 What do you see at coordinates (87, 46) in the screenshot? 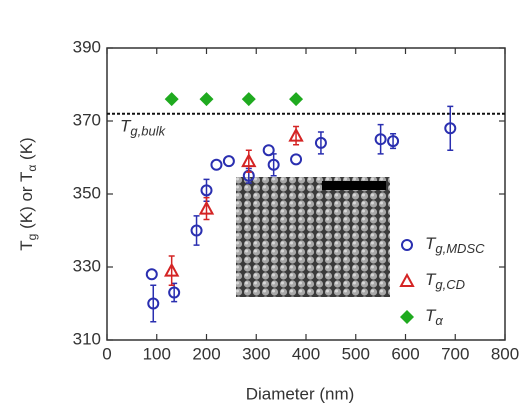
I see `y-tick-label: 390` at bounding box center [87, 46].